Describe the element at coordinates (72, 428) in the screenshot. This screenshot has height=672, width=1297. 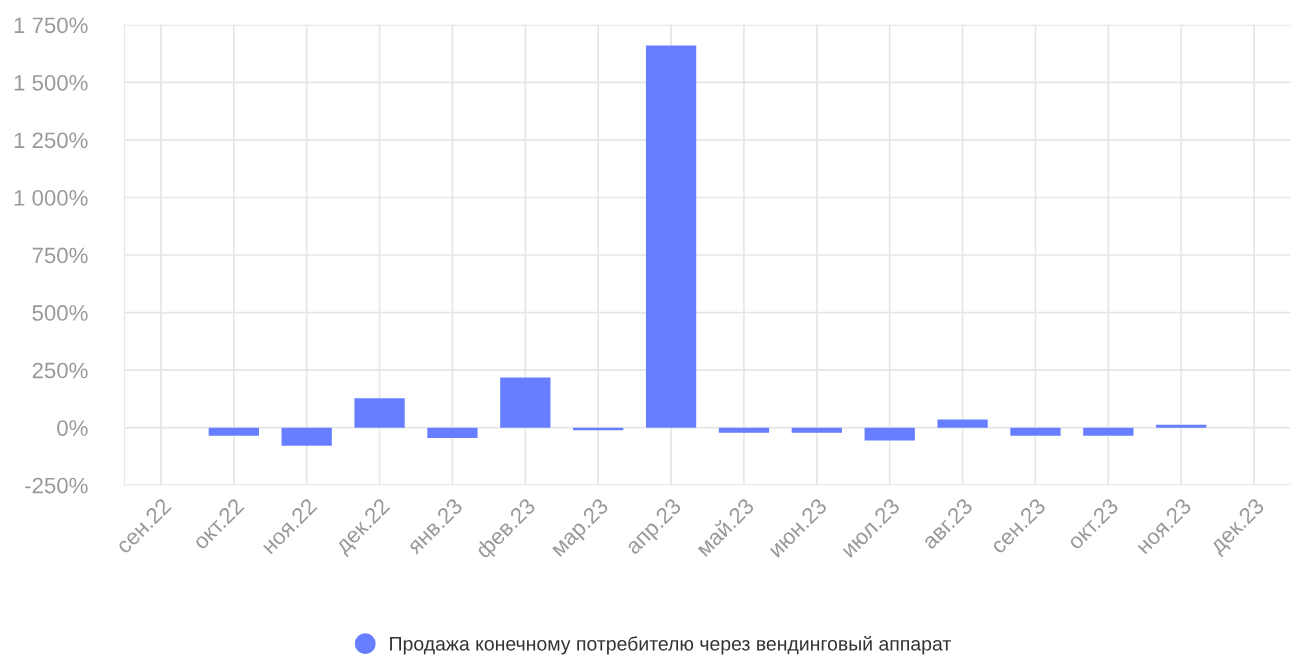
I see `y-tick-label: 0%` at that location.